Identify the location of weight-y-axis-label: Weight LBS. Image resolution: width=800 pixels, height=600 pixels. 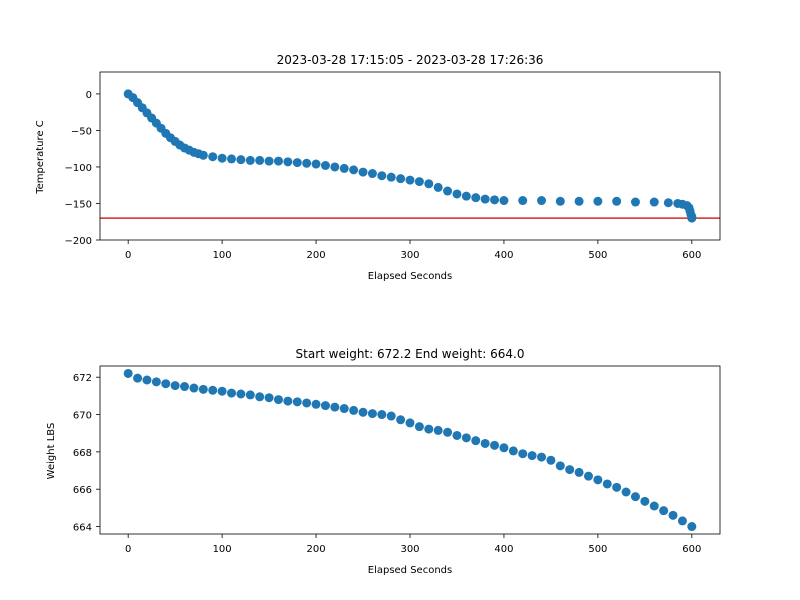
(51, 451).